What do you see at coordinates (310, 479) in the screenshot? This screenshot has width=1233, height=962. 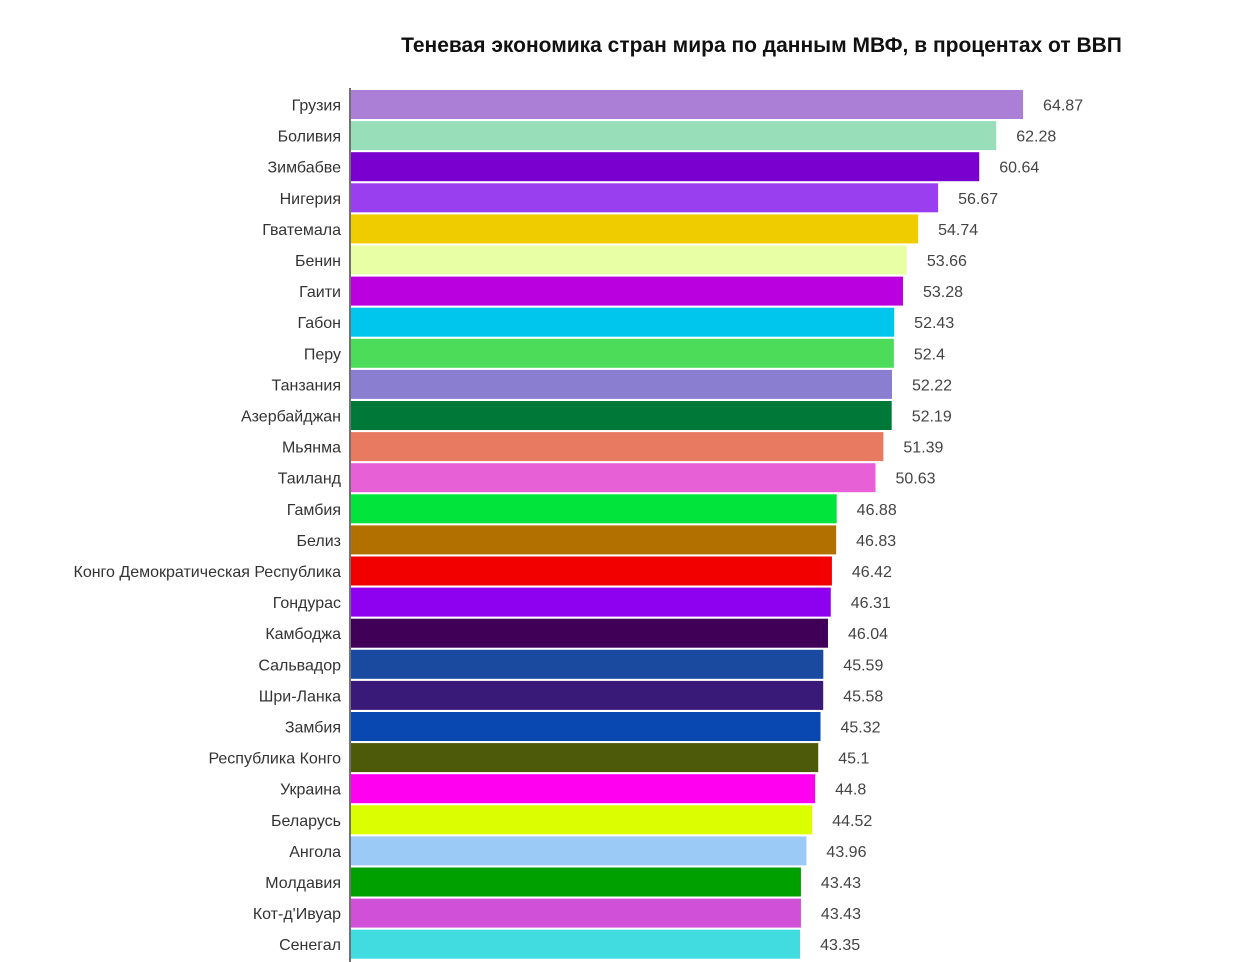 I see `category-label: Таиланд` at bounding box center [310, 479].